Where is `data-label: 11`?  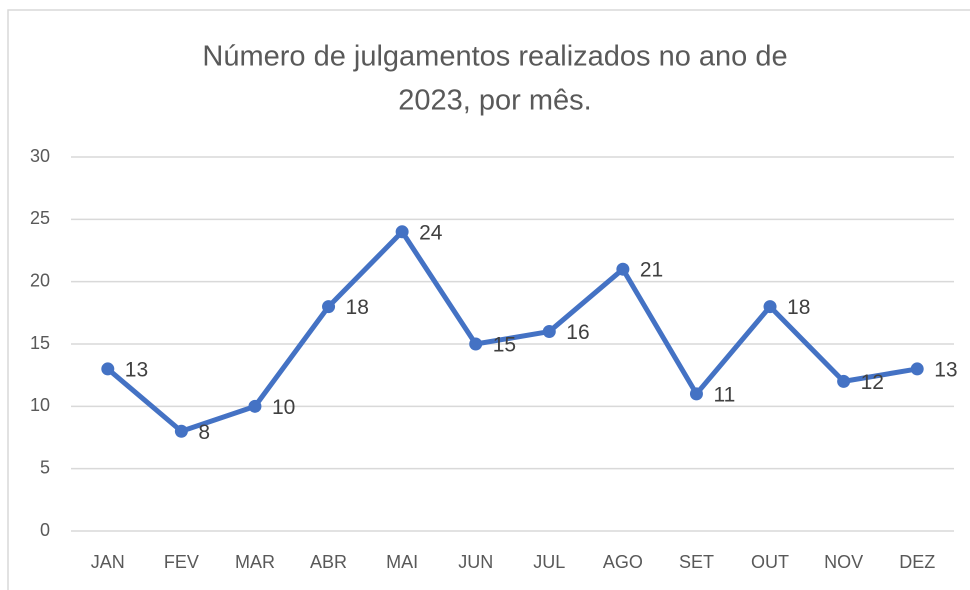
data-label: 11 is located at coordinates (724, 394).